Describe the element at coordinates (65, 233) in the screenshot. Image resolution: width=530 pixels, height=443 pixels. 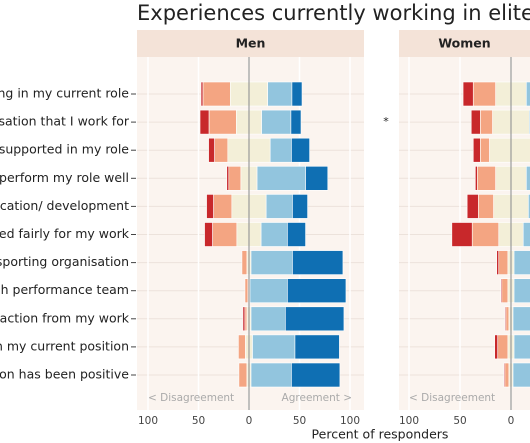
I see `category-label: ted fairly for my work` at that location.